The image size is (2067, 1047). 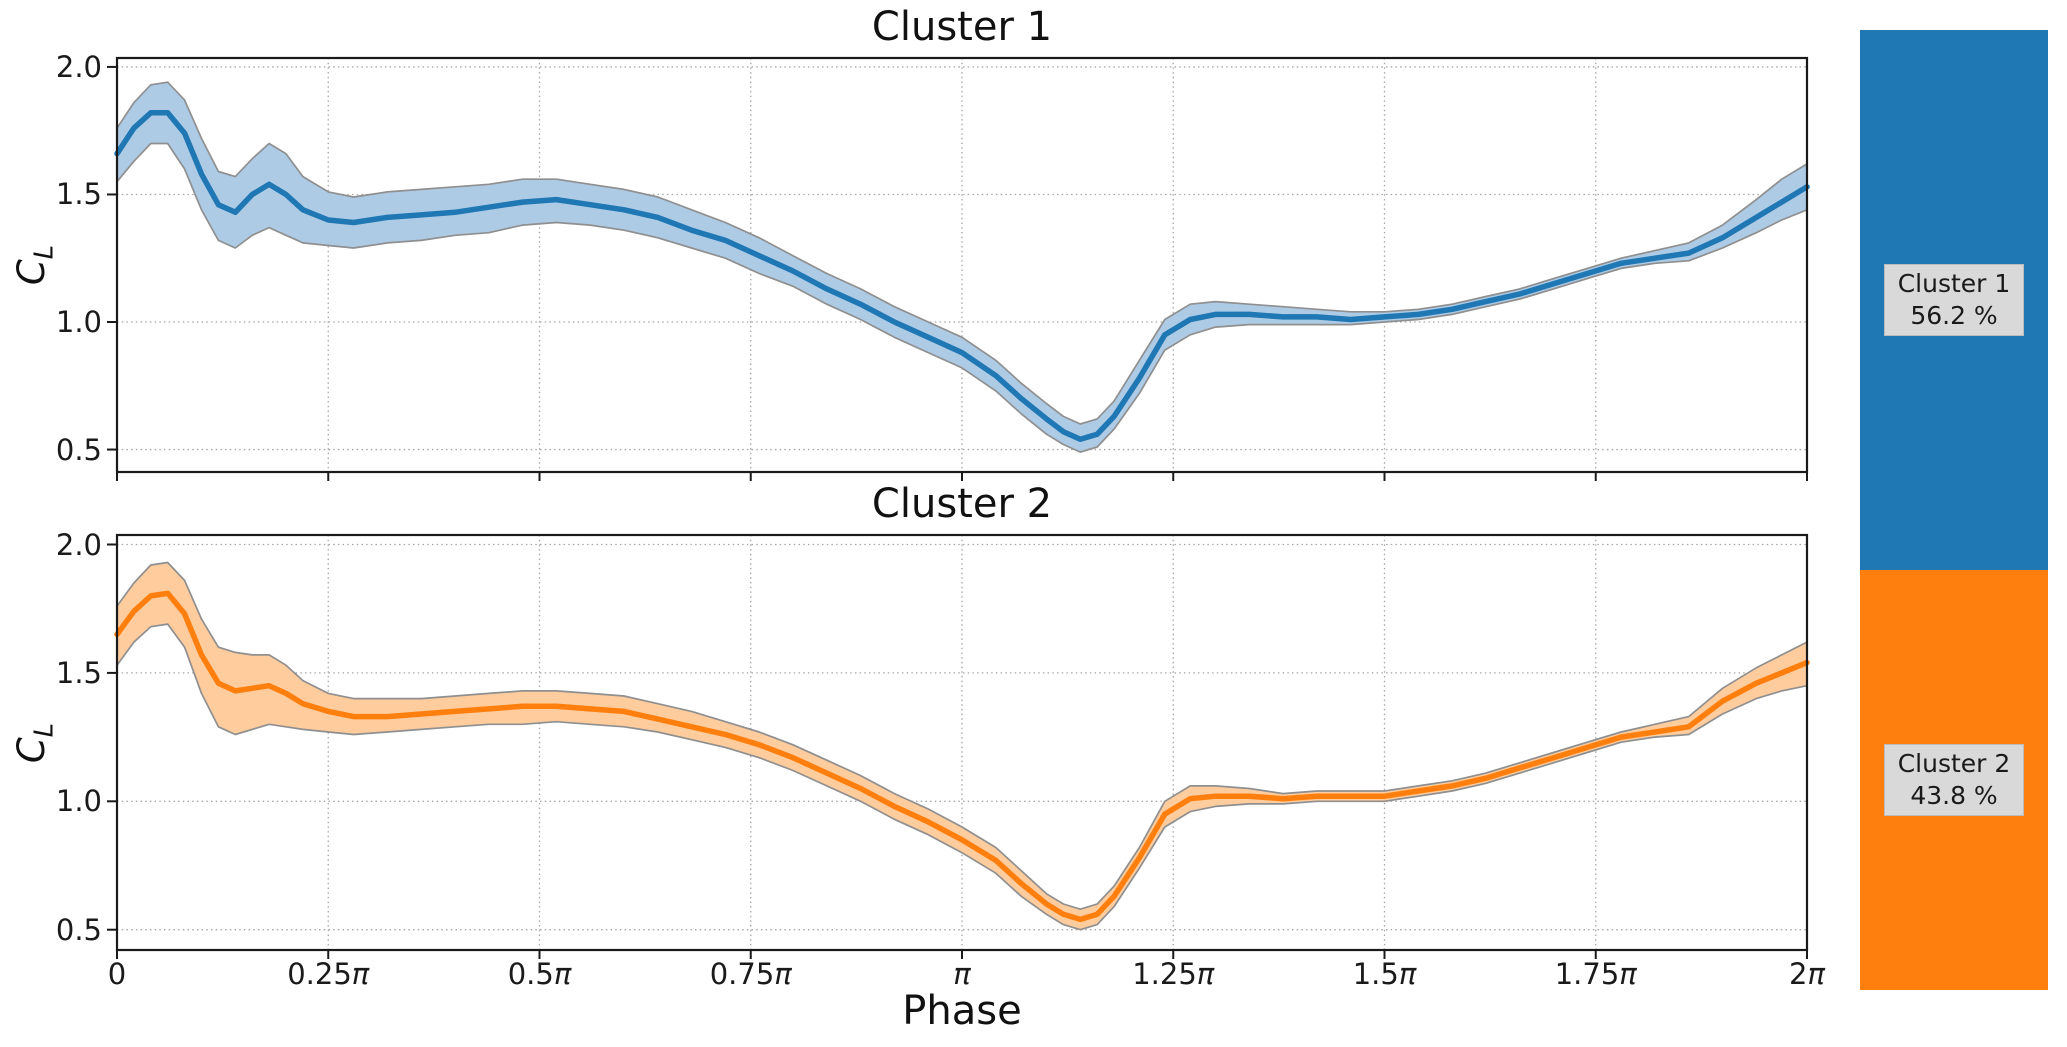 I want to click on bar-label-cluster-1-percent: 56.2 %, so click(x=1954, y=315).